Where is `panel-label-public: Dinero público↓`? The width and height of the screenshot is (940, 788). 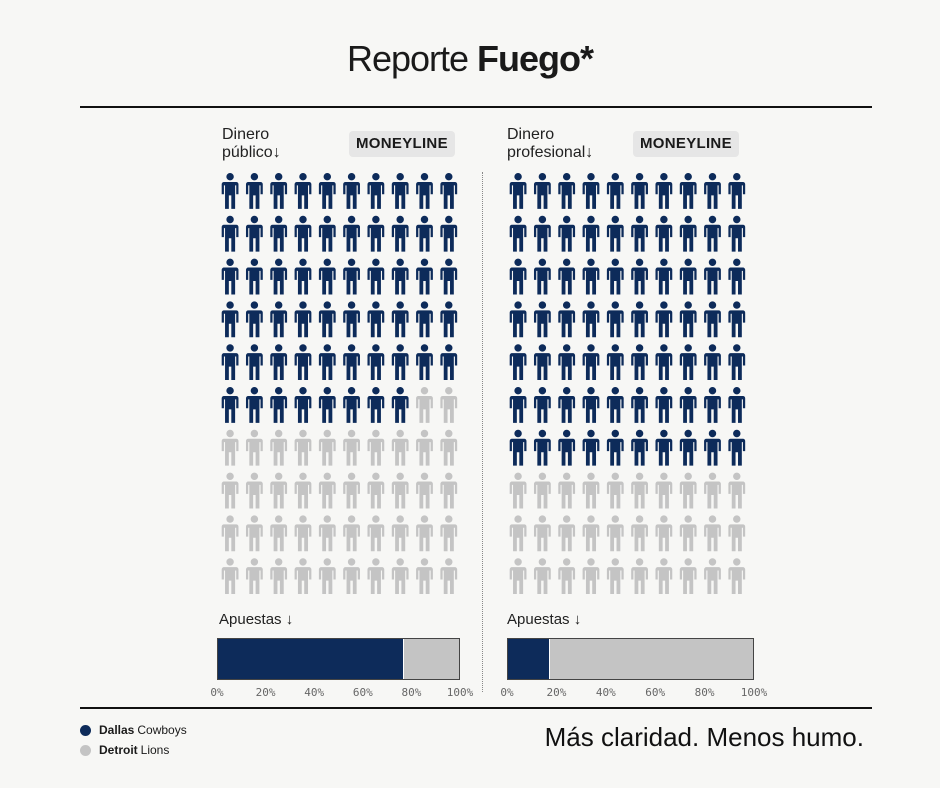 panel-label-public: Dinero público↓ is located at coordinates (251, 144).